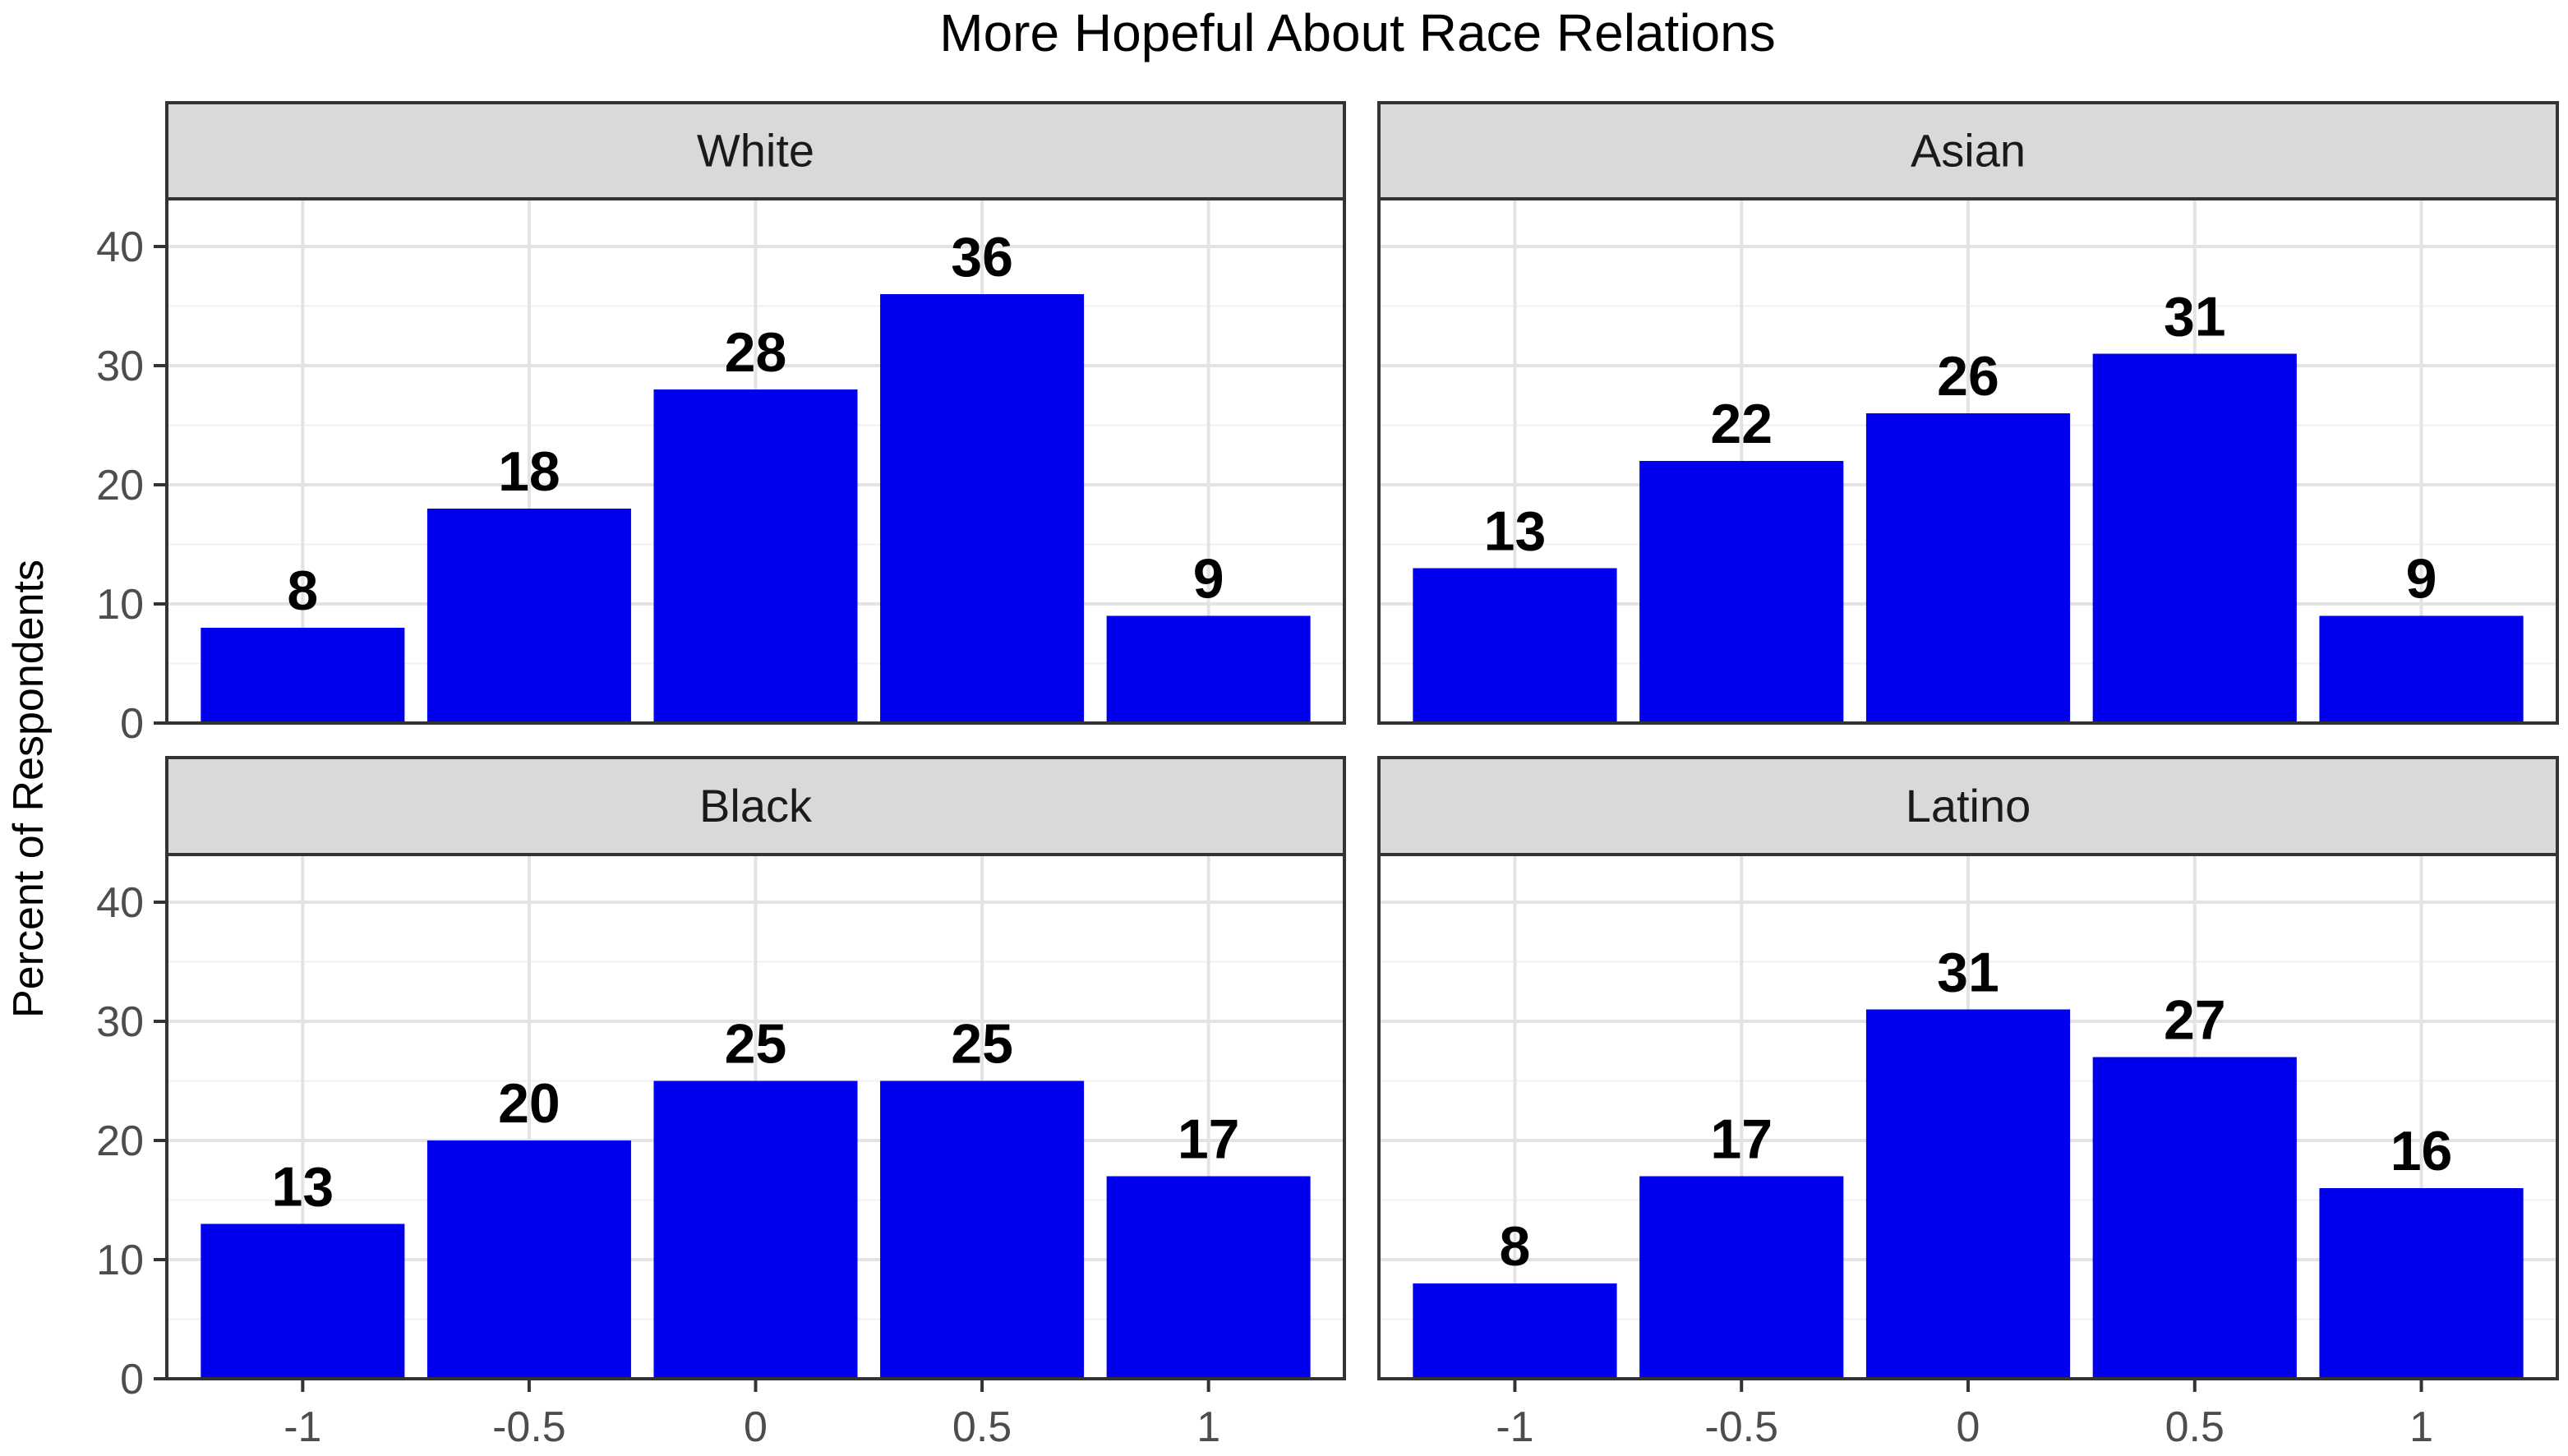  What do you see at coordinates (1741, 424) in the screenshot?
I see `data-label: 22` at bounding box center [1741, 424].